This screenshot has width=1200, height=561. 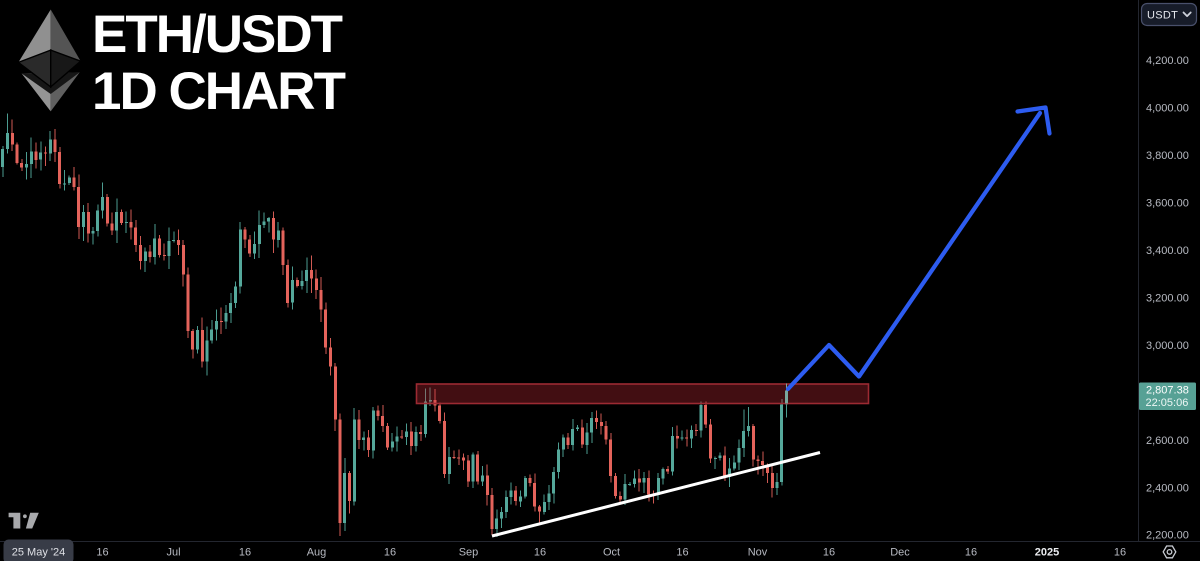 I want to click on svg-text: Sep, so click(x=469, y=553).